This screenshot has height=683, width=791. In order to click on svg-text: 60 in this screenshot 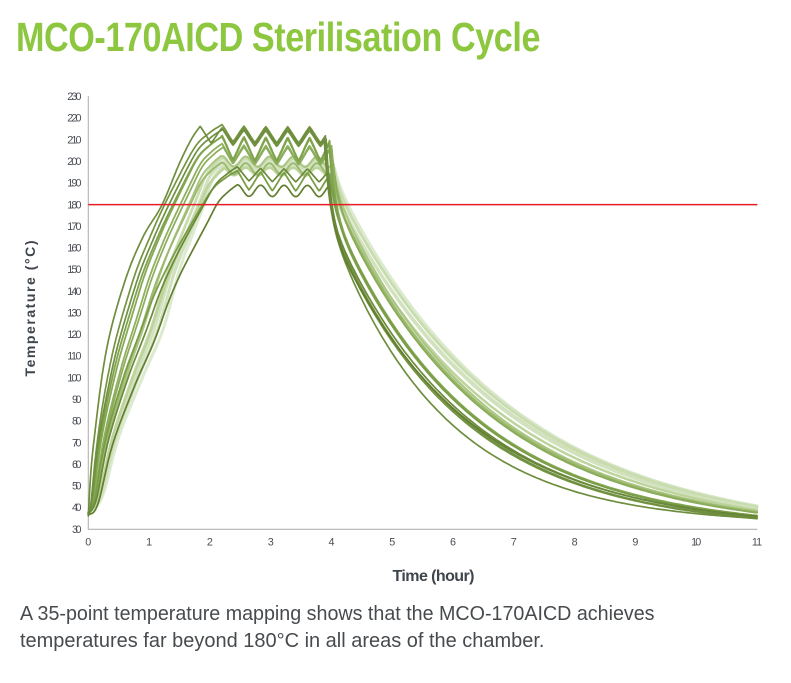, I will do `click(77, 465)`.